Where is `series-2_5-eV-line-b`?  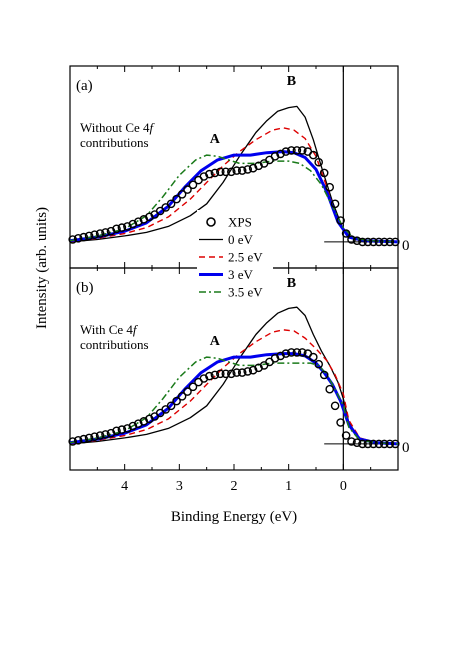
series-2_5-eV-line-b is located at coordinates (234, 387).